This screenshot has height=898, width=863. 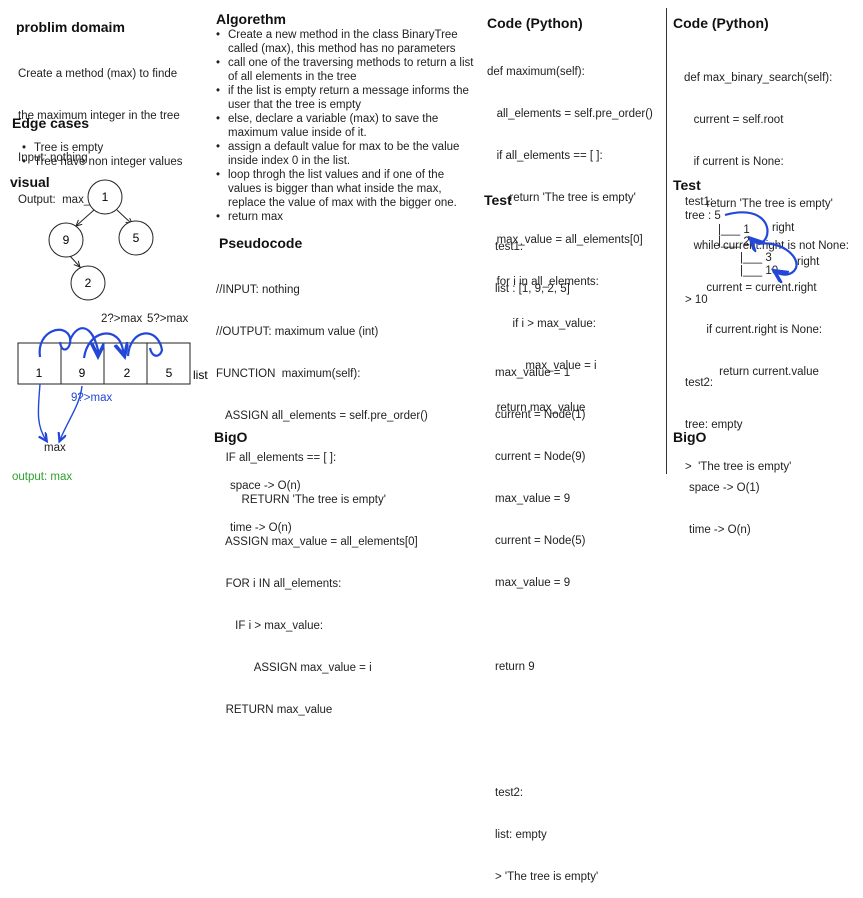 What do you see at coordinates (532, 289) in the screenshot?
I see `test-line: list : [1, 9, 2, 5]` at bounding box center [532, 289].